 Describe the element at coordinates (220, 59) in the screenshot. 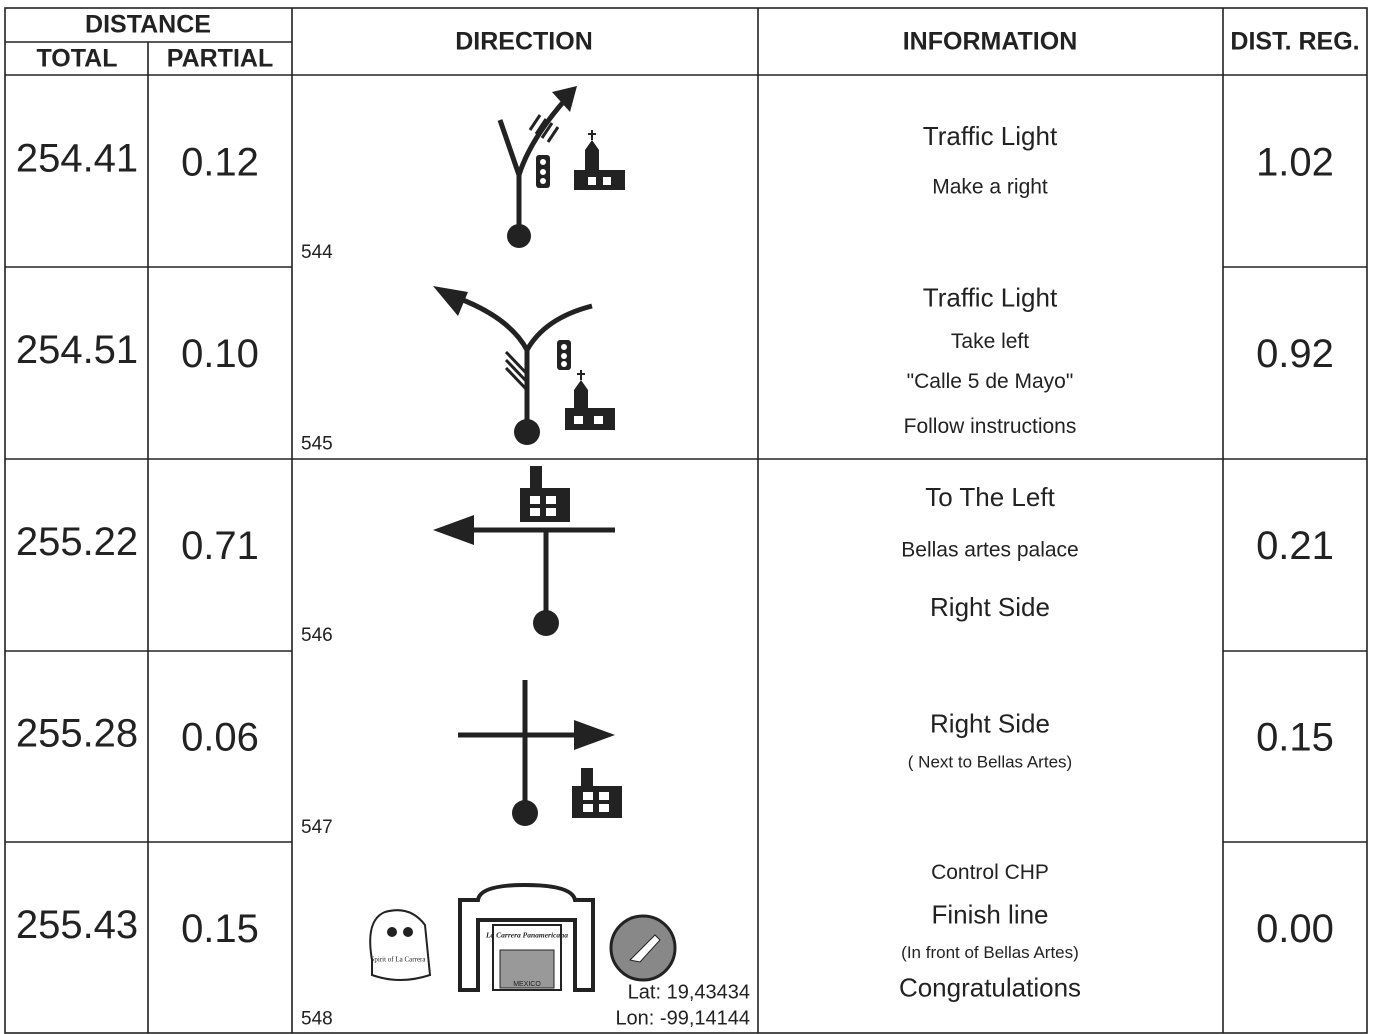

I see `header-partial: PARTIAL` at that location.